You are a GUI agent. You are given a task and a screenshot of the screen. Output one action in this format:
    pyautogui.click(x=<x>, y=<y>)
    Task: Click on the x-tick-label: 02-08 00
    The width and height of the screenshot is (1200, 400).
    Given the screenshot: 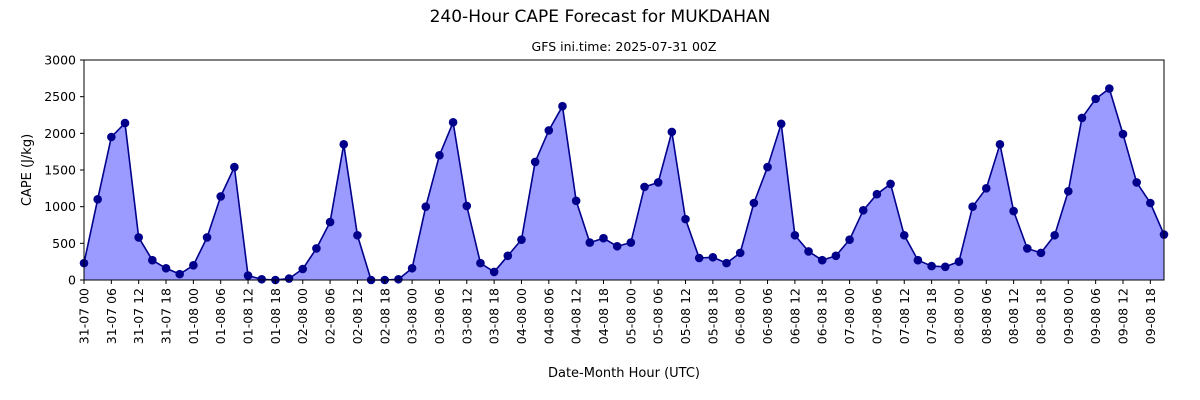 What is the action you would take?
    pyautogui.click(x=302, y=316)
    